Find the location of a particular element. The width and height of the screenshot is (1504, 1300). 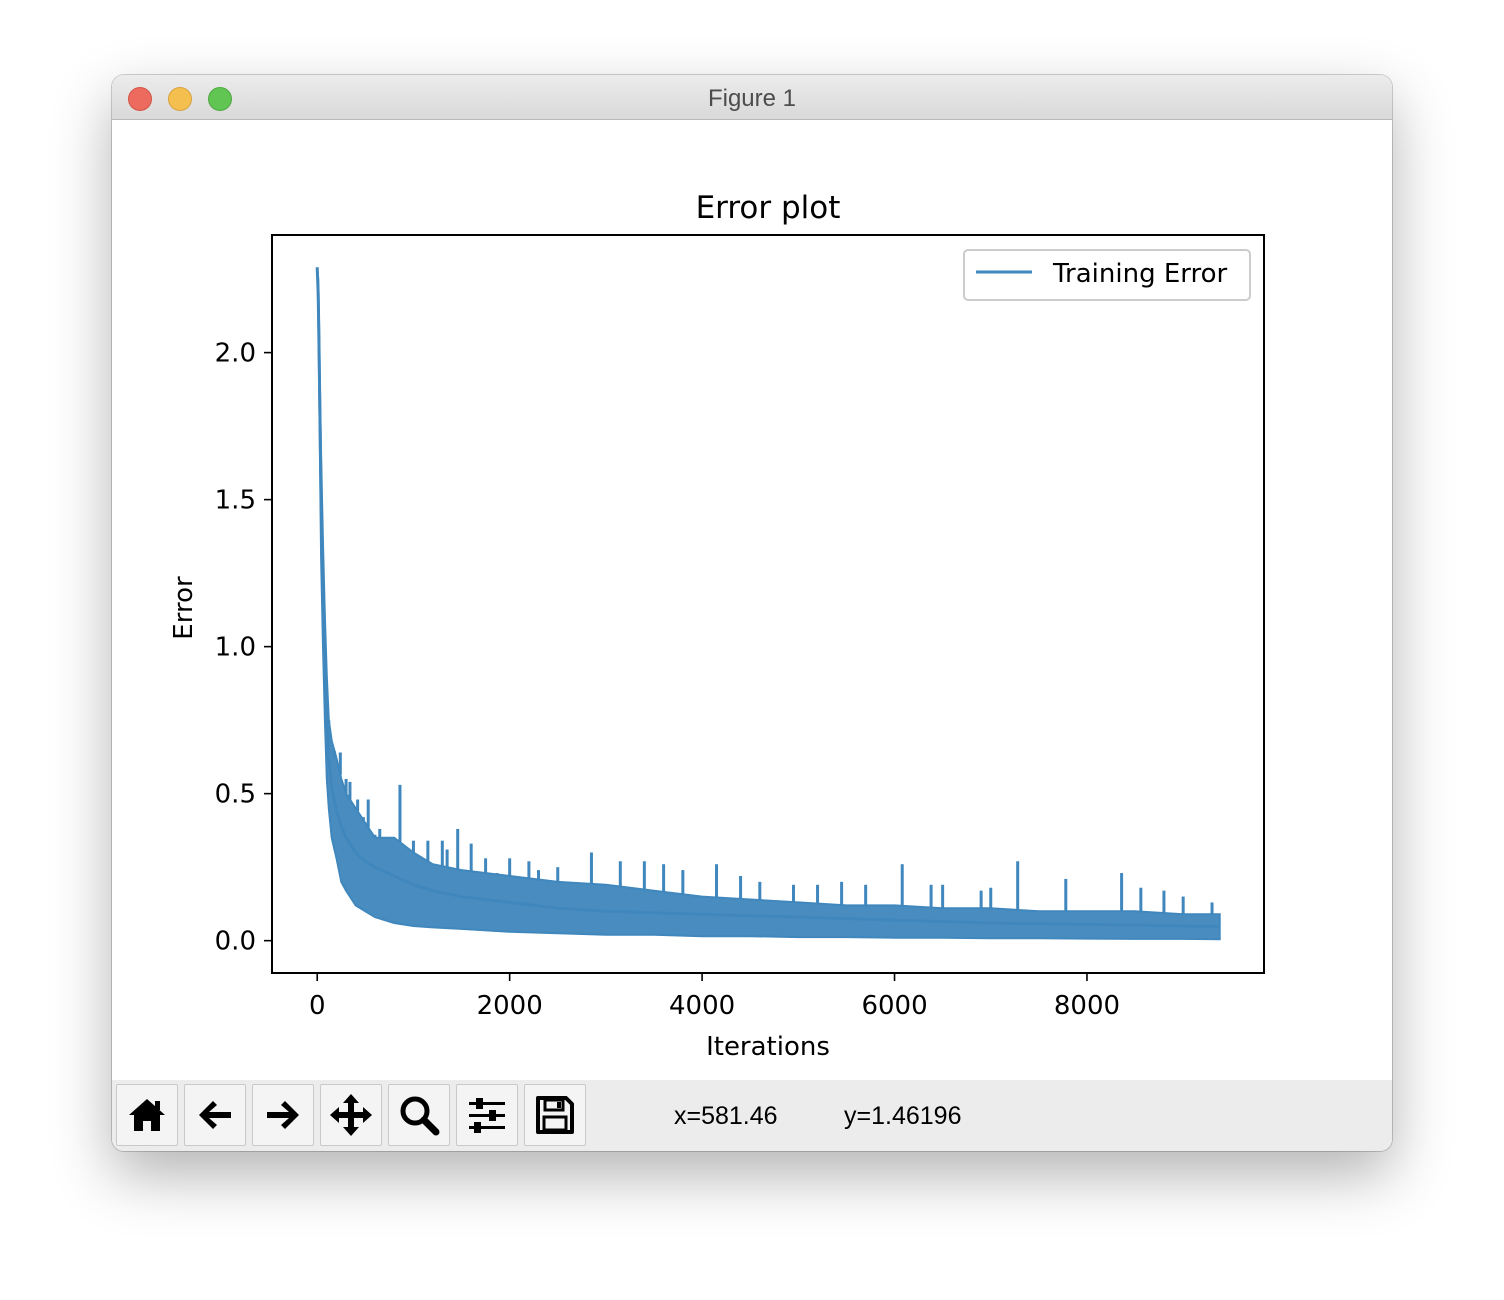

x-tick-label: 8000 is located at coordinates (1087, 1006).